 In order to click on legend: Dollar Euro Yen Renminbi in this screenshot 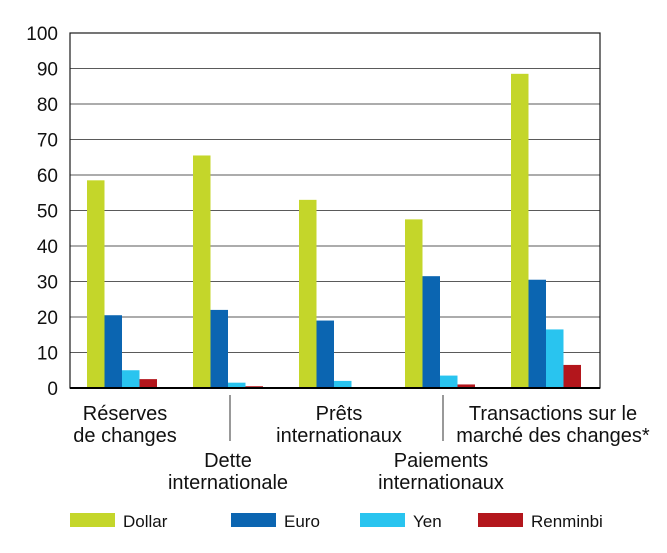, I will do `click(336, 521)`.